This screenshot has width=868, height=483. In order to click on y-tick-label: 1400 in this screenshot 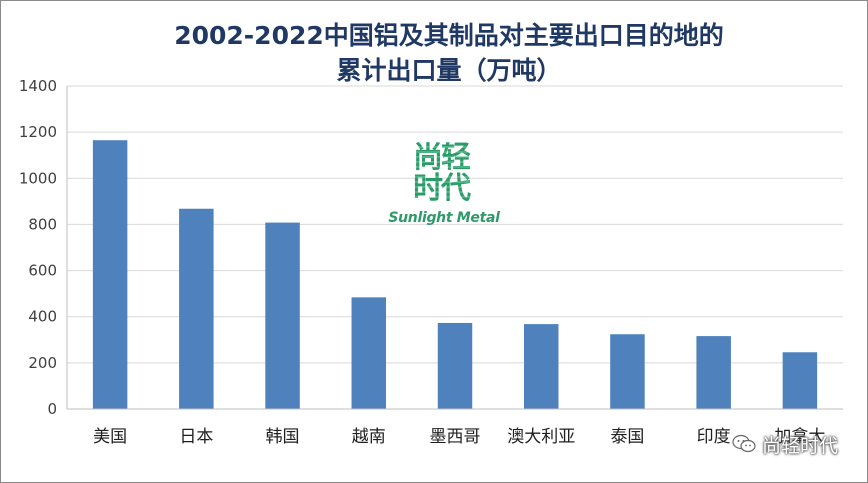, I will do `click(38, 86)`.